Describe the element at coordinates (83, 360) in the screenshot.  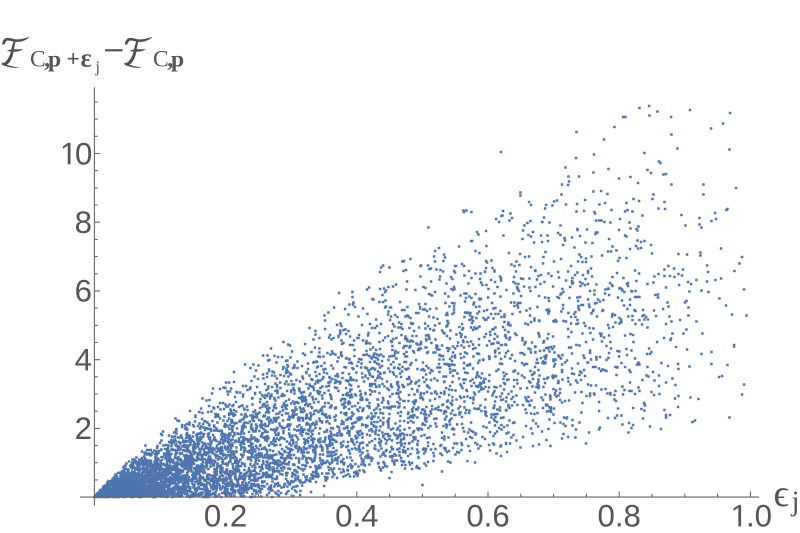
I see `svg-text: 4` at that location.